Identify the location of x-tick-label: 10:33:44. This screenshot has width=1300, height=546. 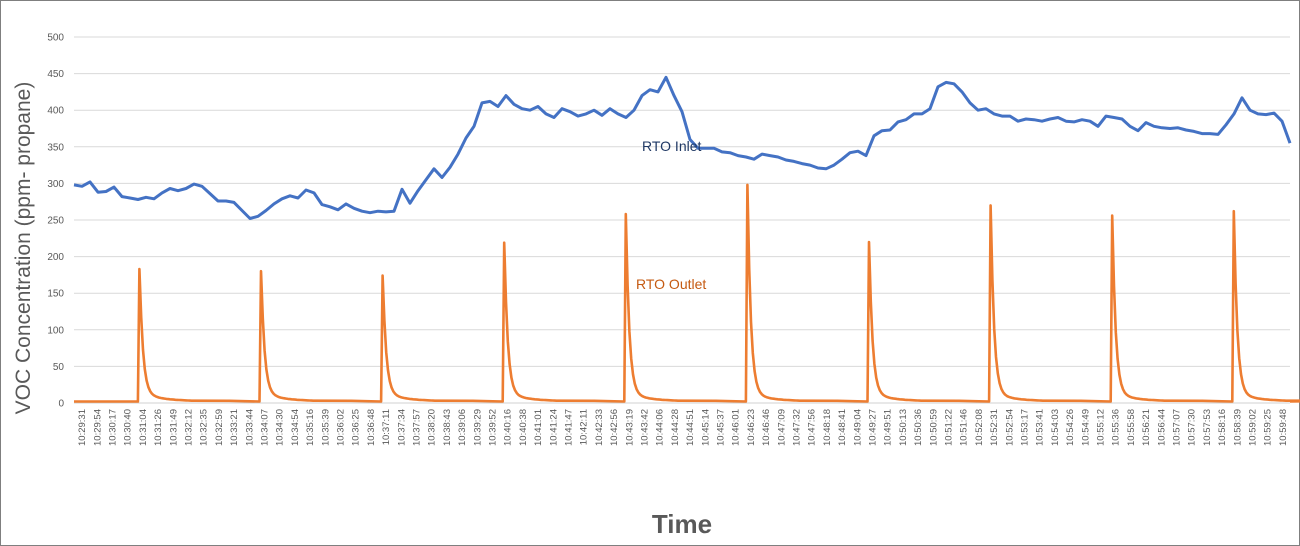
(249, 427).